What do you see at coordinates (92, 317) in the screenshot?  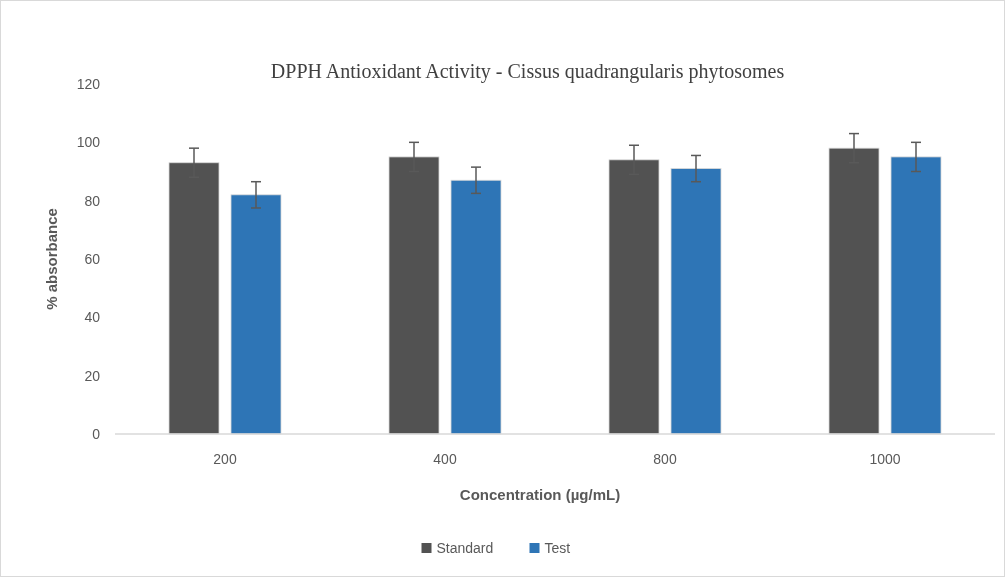 I see `y-tick-label: 40` at bounding box center [92, 317].